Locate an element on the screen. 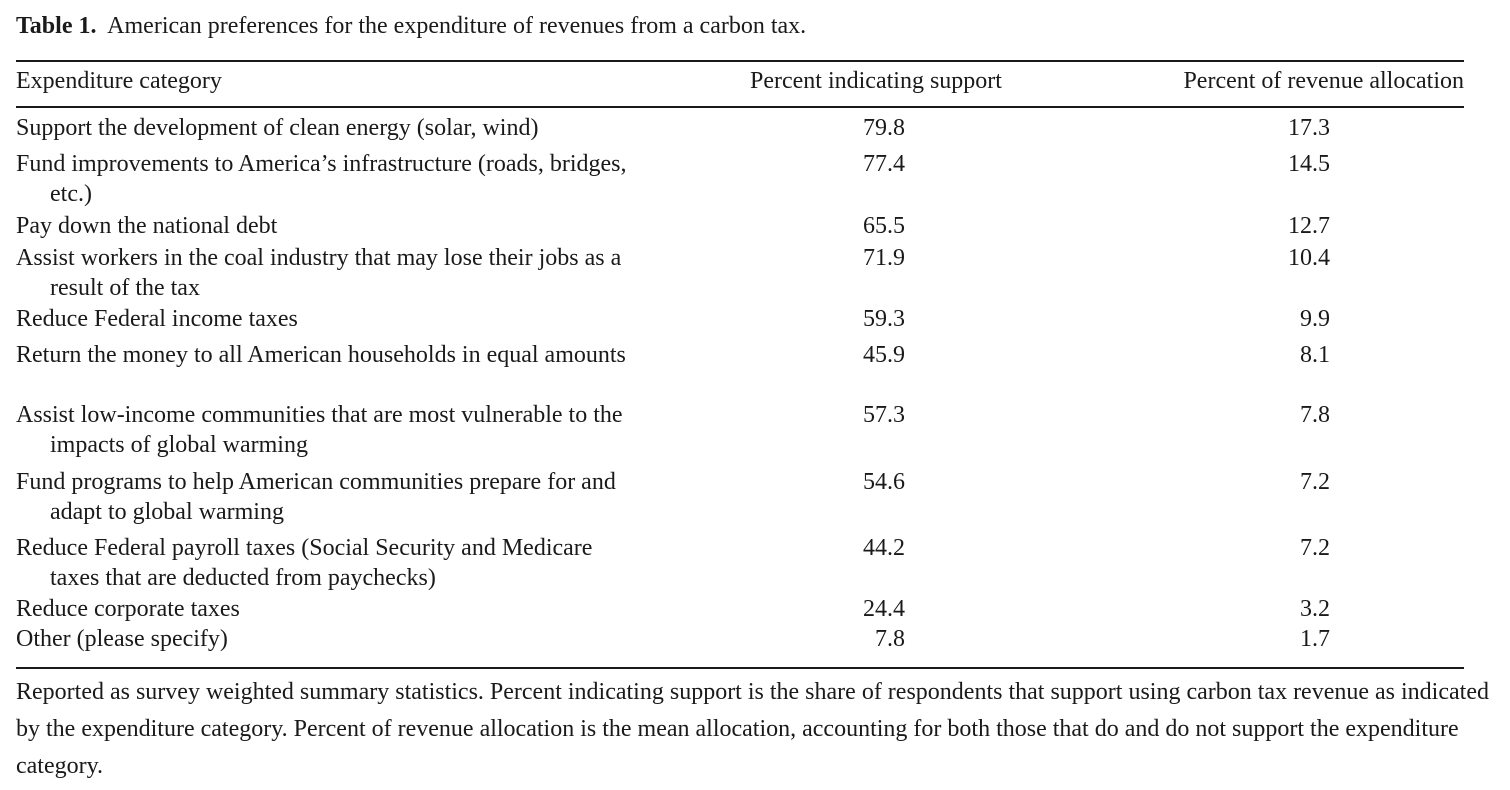  column-header-category: Expenditure category is located at coordinates (119, 81).